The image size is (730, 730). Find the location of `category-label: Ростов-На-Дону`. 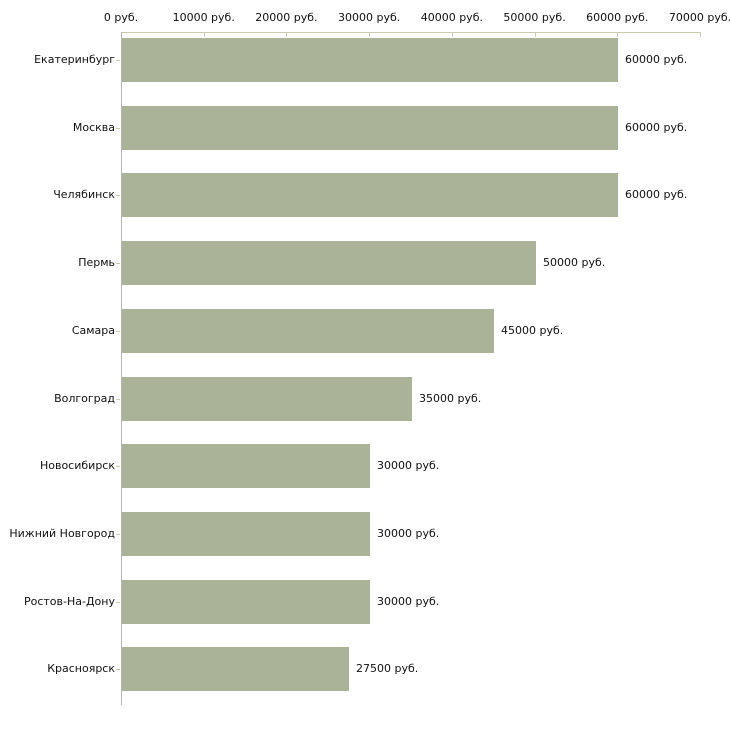

category-label: Ростов-На-Дону is located at coordinates (69, 601).